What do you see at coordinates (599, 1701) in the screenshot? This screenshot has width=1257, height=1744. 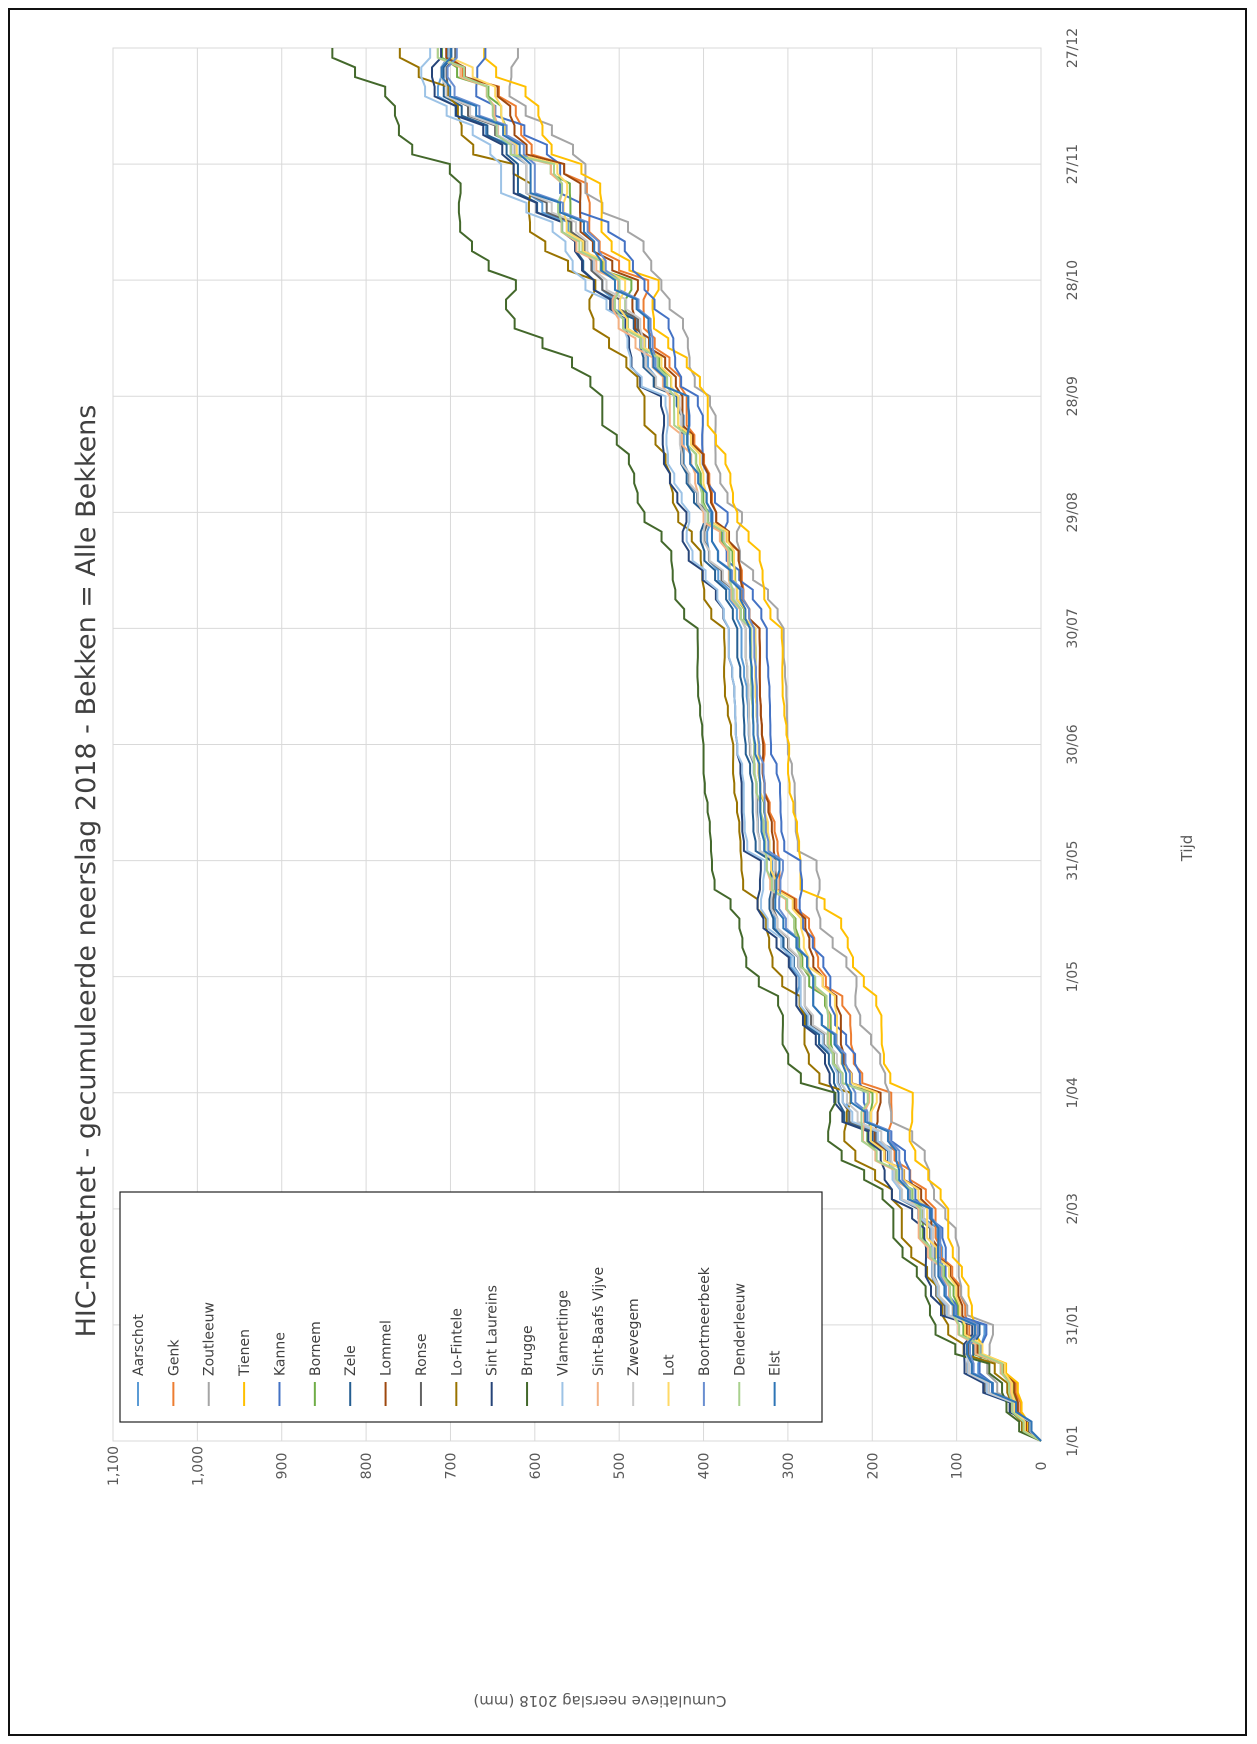 I see `y-axis-title: Cumulatieve neerslag 2018 (mm)` at bounding box center [599, 1701].